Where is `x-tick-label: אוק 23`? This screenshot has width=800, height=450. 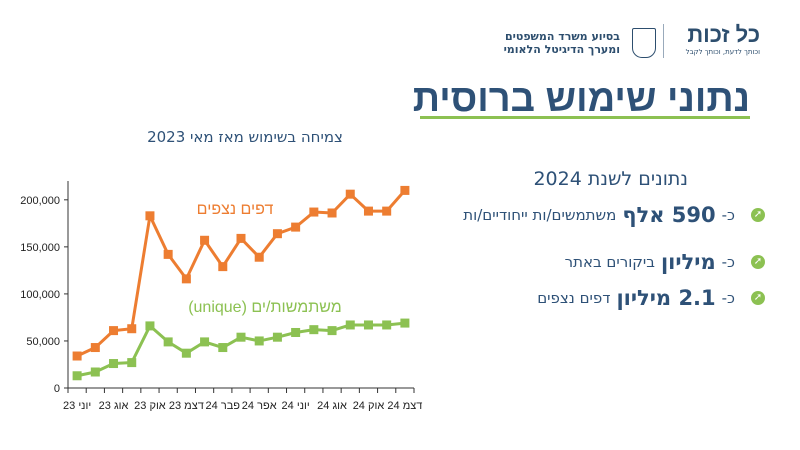
x-tick-label: אוק 23 is located at coordinates (150, 406).